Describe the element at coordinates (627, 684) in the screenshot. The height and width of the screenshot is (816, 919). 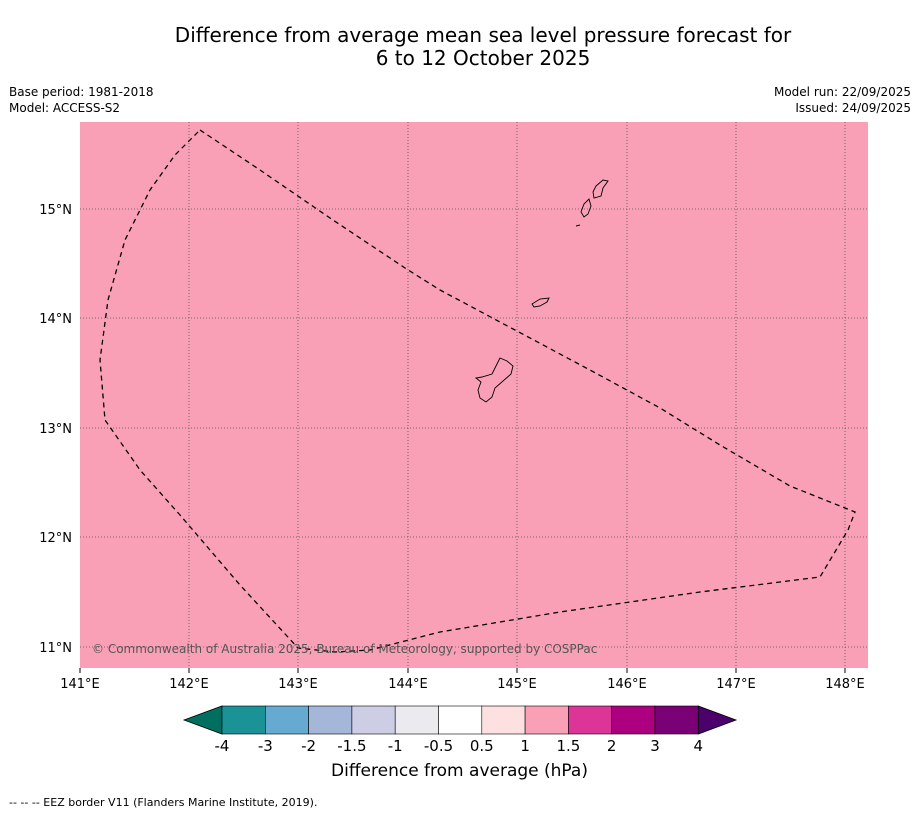
I see `lon-label: 146°E` at that location.